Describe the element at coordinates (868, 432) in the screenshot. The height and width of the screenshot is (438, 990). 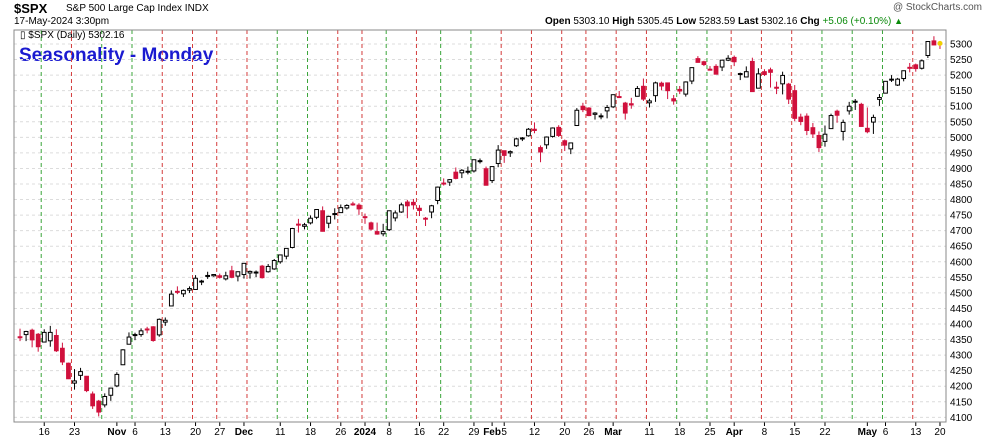
I see `x-tick-label: May` at that location.